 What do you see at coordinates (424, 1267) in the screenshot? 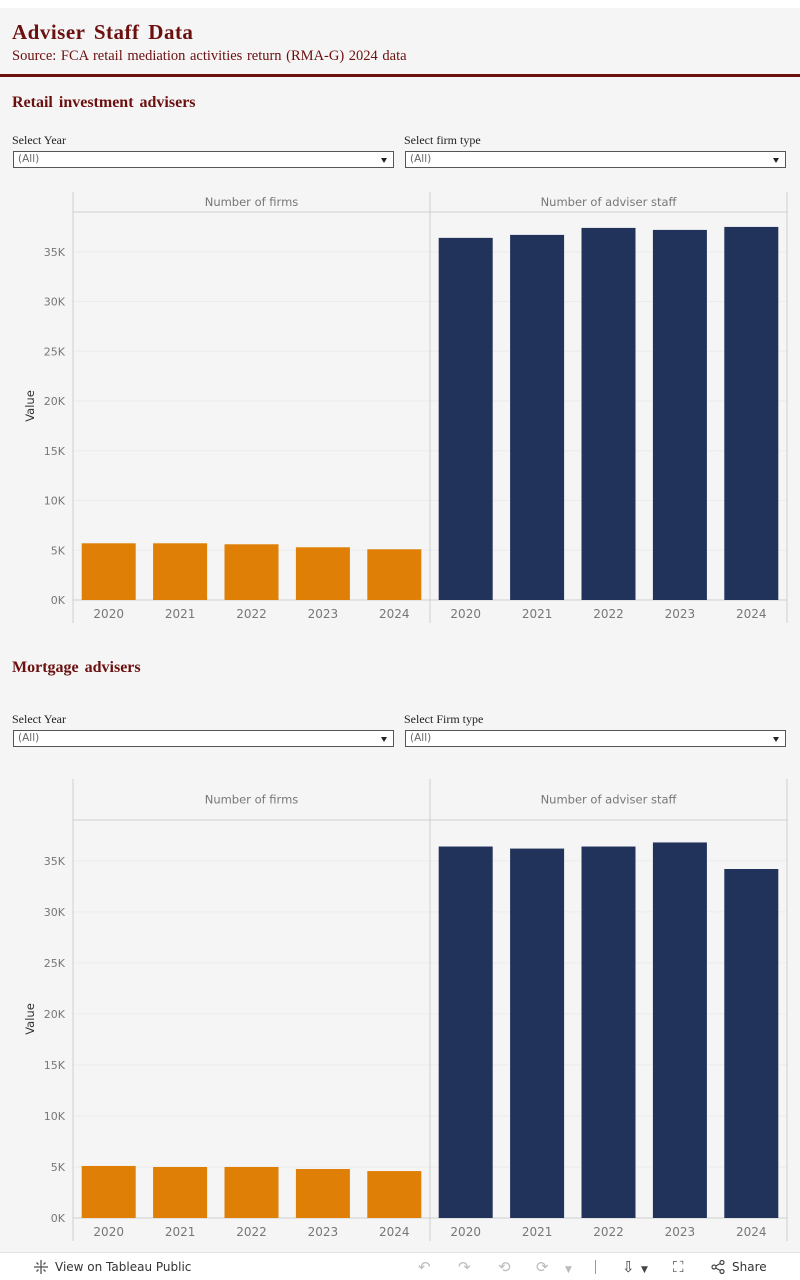
I see `undo-icon: ↶` at bounding box center [424, 1267].